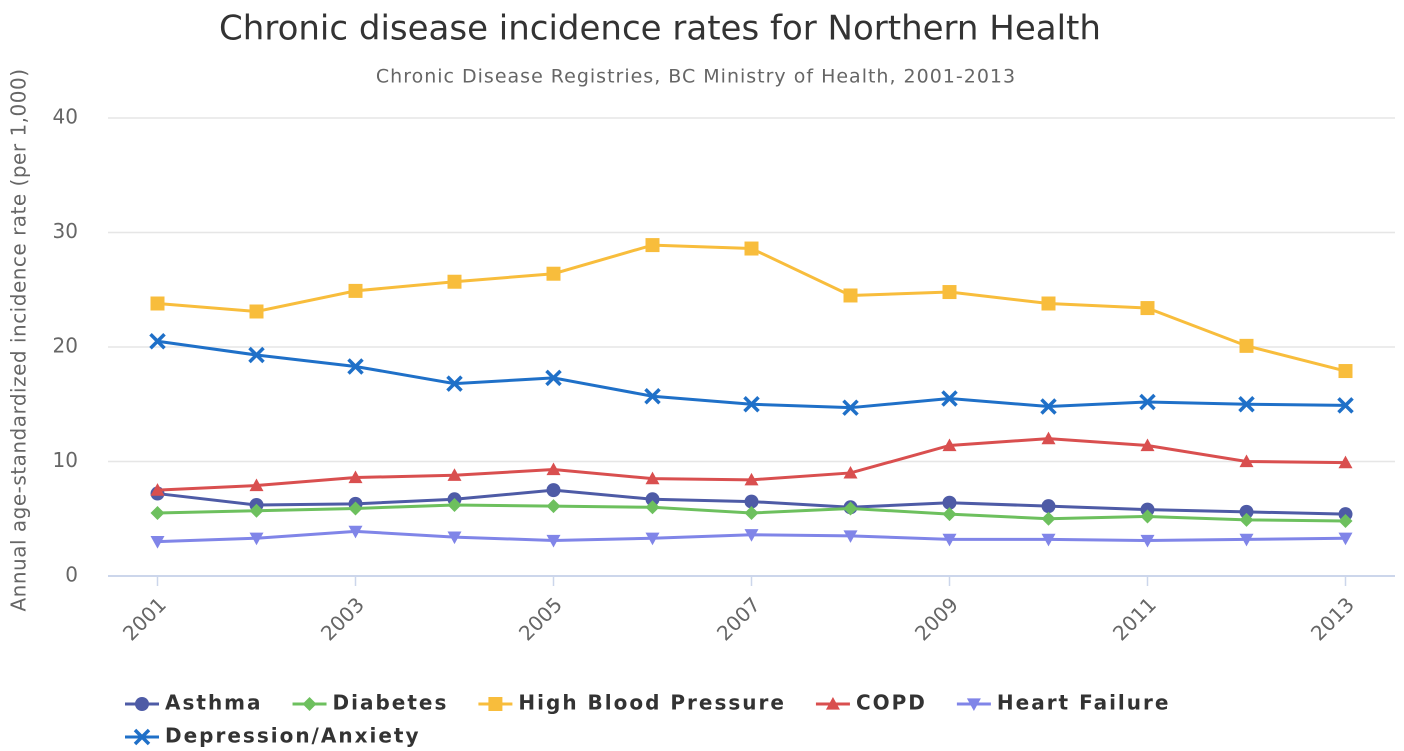 The image size is (1404, 751). Describe the element at coordinates (65, 460) in the screenshot. I see `y-tick-label: 10` at that location.